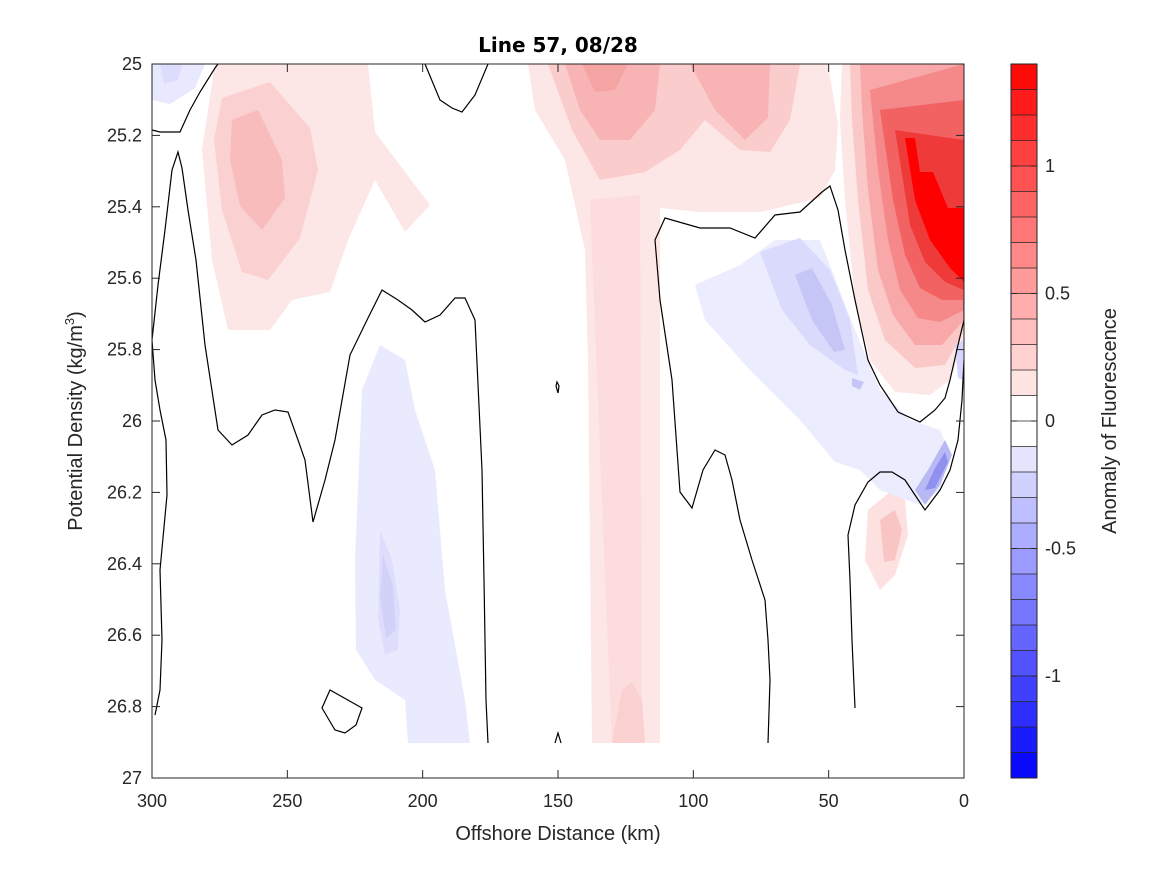 The width and height of the screenshot is (1167, 875). Describe the element at coordinates (132, 64) in the screenshot. I see `y-tick-label: 25` at that location.